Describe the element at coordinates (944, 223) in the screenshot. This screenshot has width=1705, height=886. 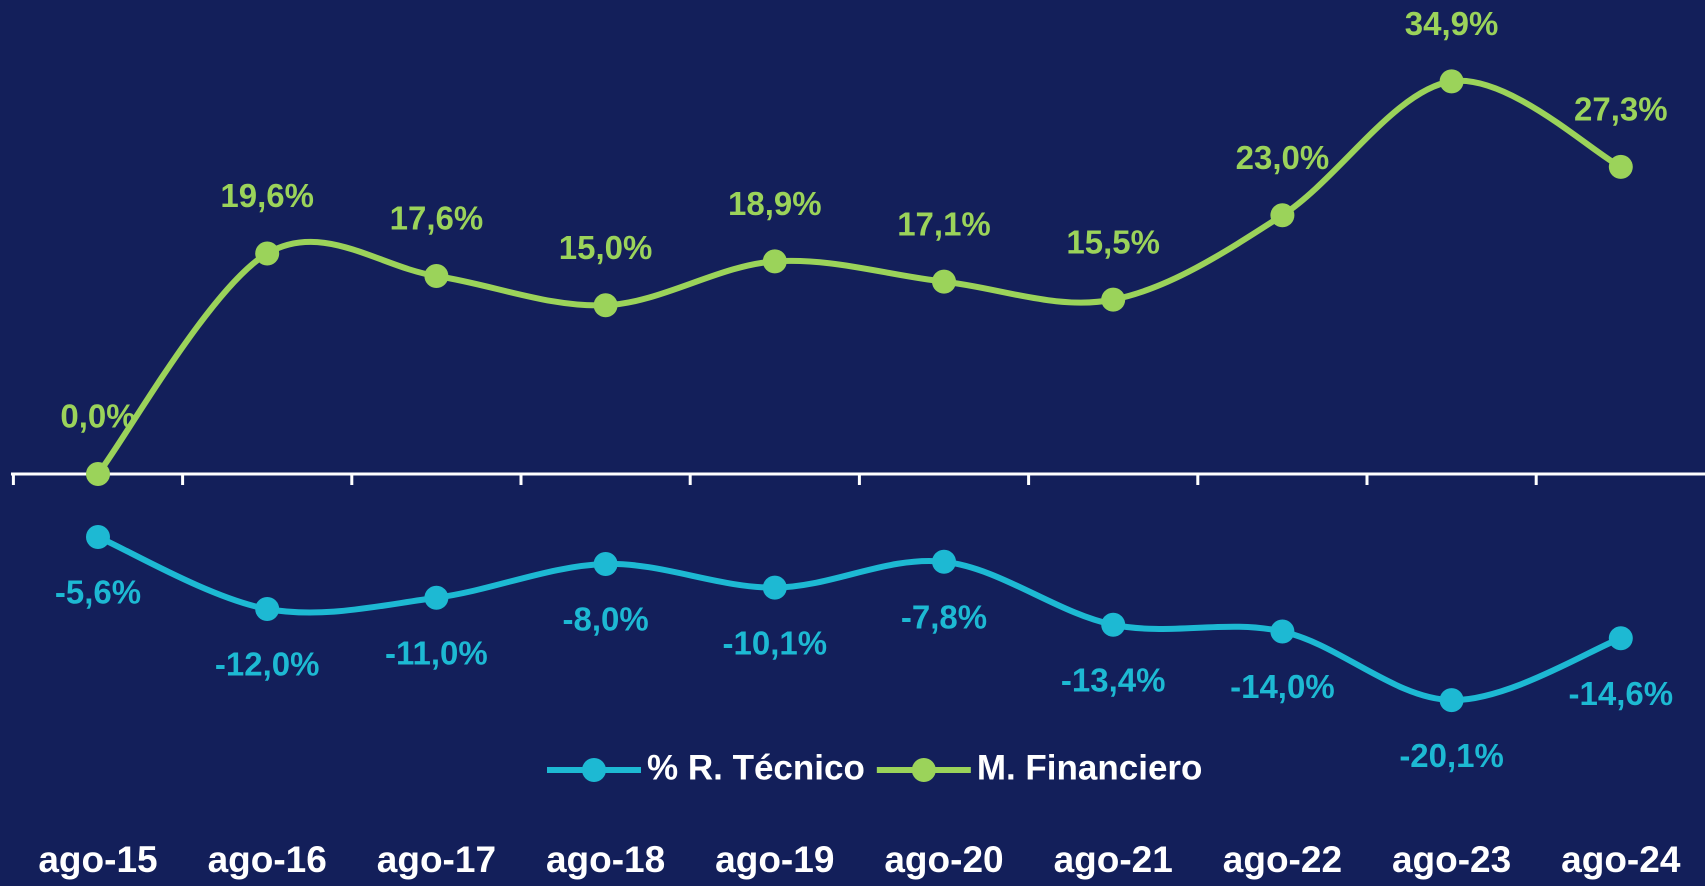
I see `data-label: 17,1%` at that location.